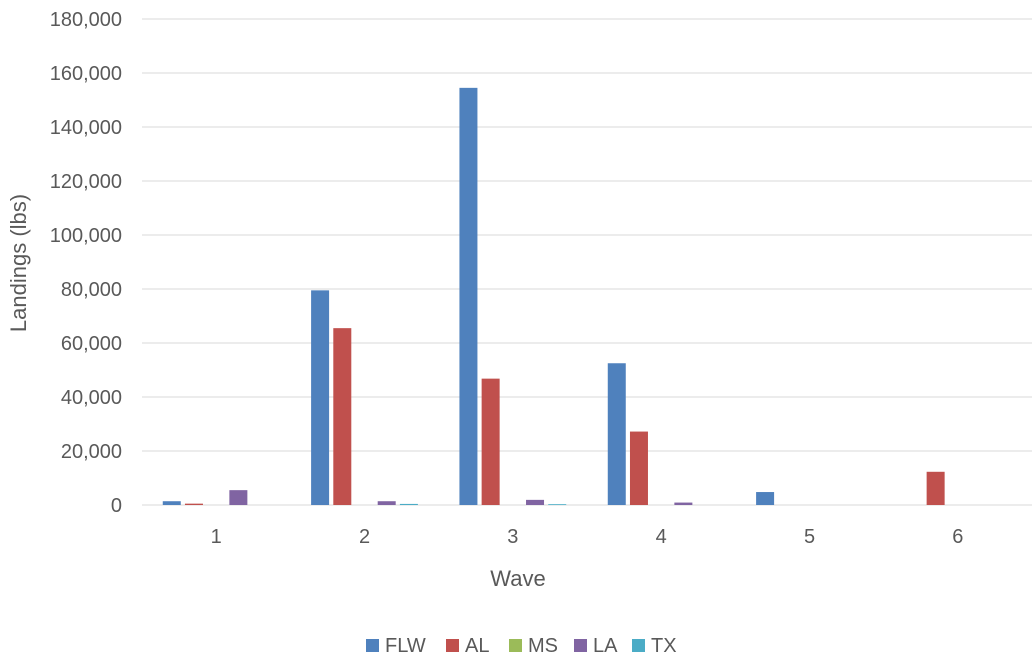  I want to click on legend-swatch-la, so click(580, 645).